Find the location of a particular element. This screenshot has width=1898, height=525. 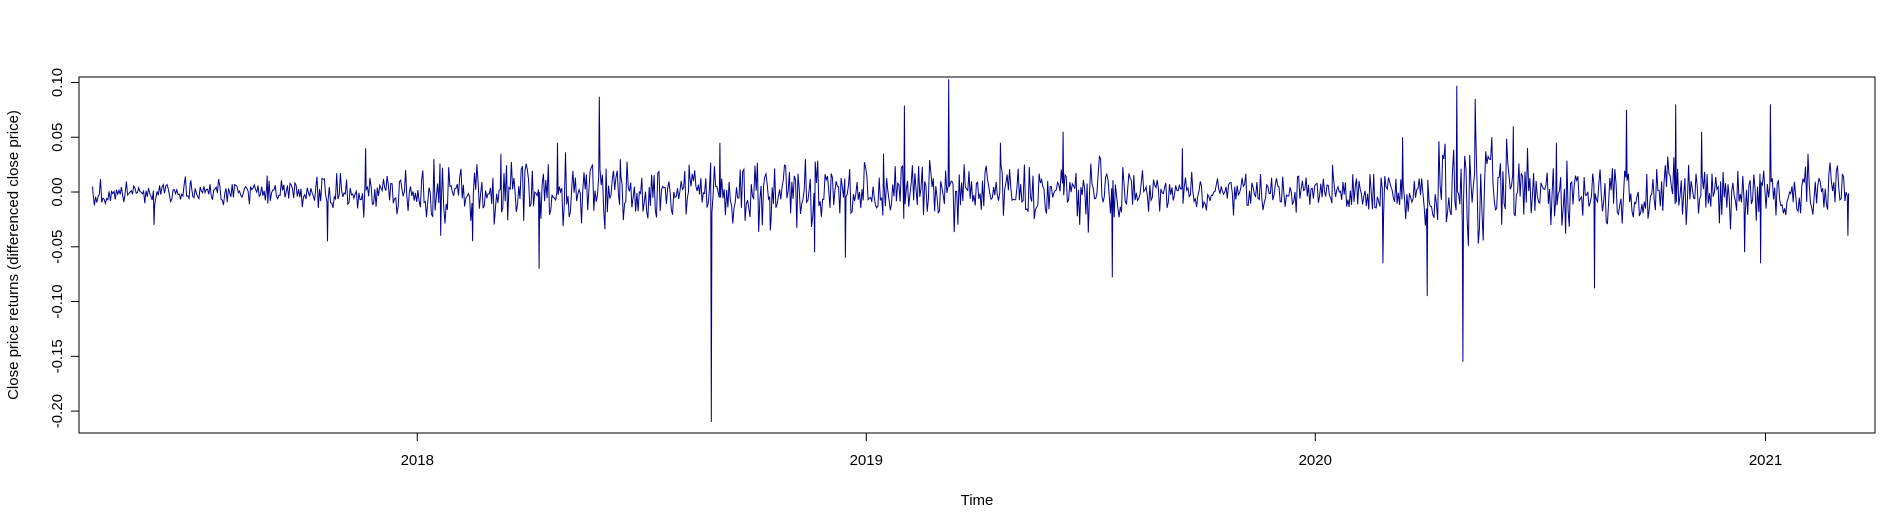

x-tick-label: 2018 is located at coordinates (417, 460).